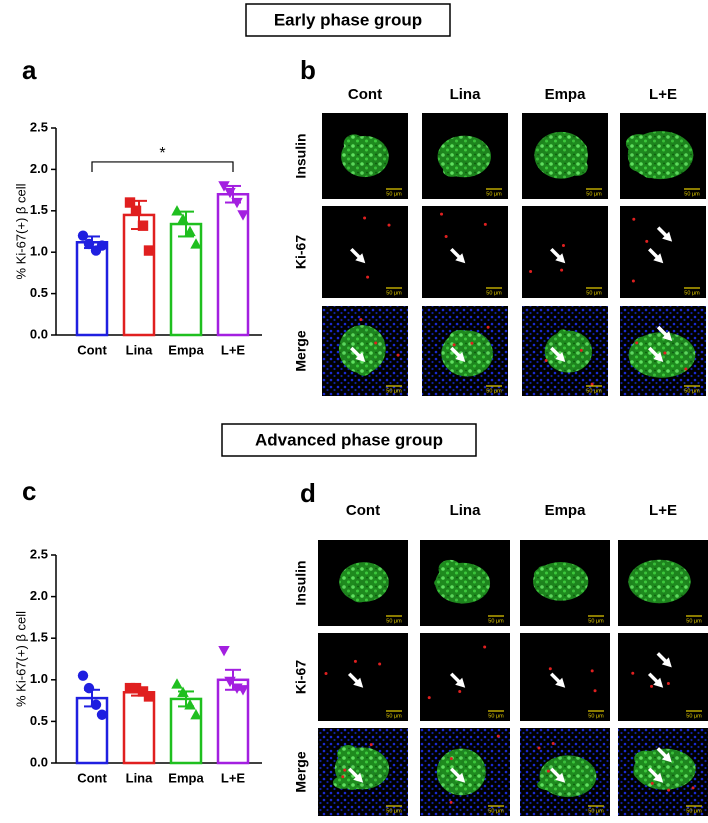 The width and height of the screenshot is (708, 823). Describe the element at coordinates (139, 777) in the screenshot. I see `x-tick-label: Lina` at that location.